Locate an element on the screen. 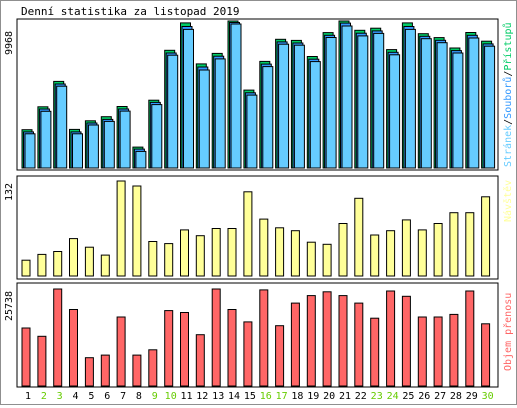  legend-hits-label: Přístupů is located at coordinates (508, 46).